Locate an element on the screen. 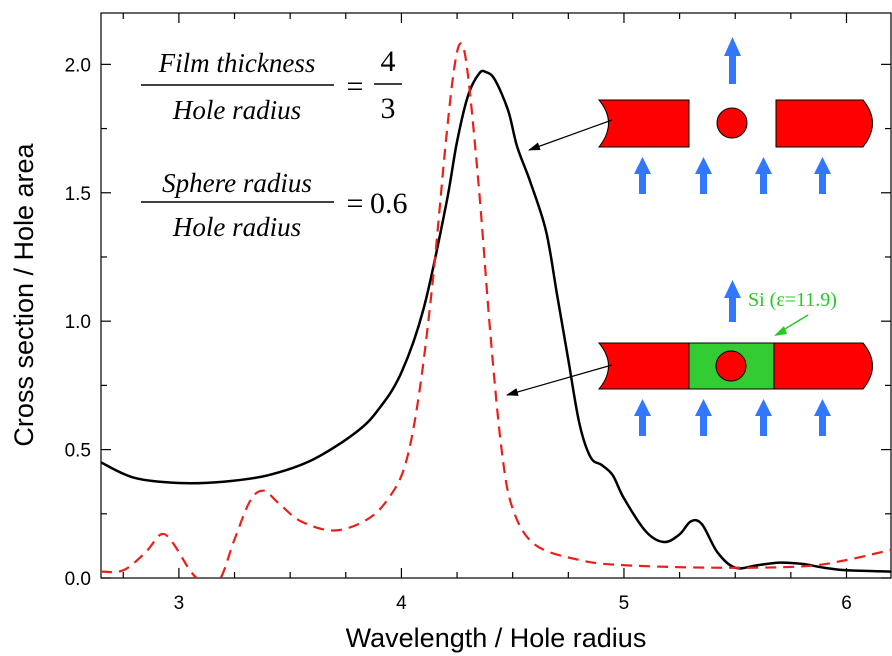 The width and height of the screenshot is (892, 656). y-tick-label: 1.0 is located at coordinates (78, 322).